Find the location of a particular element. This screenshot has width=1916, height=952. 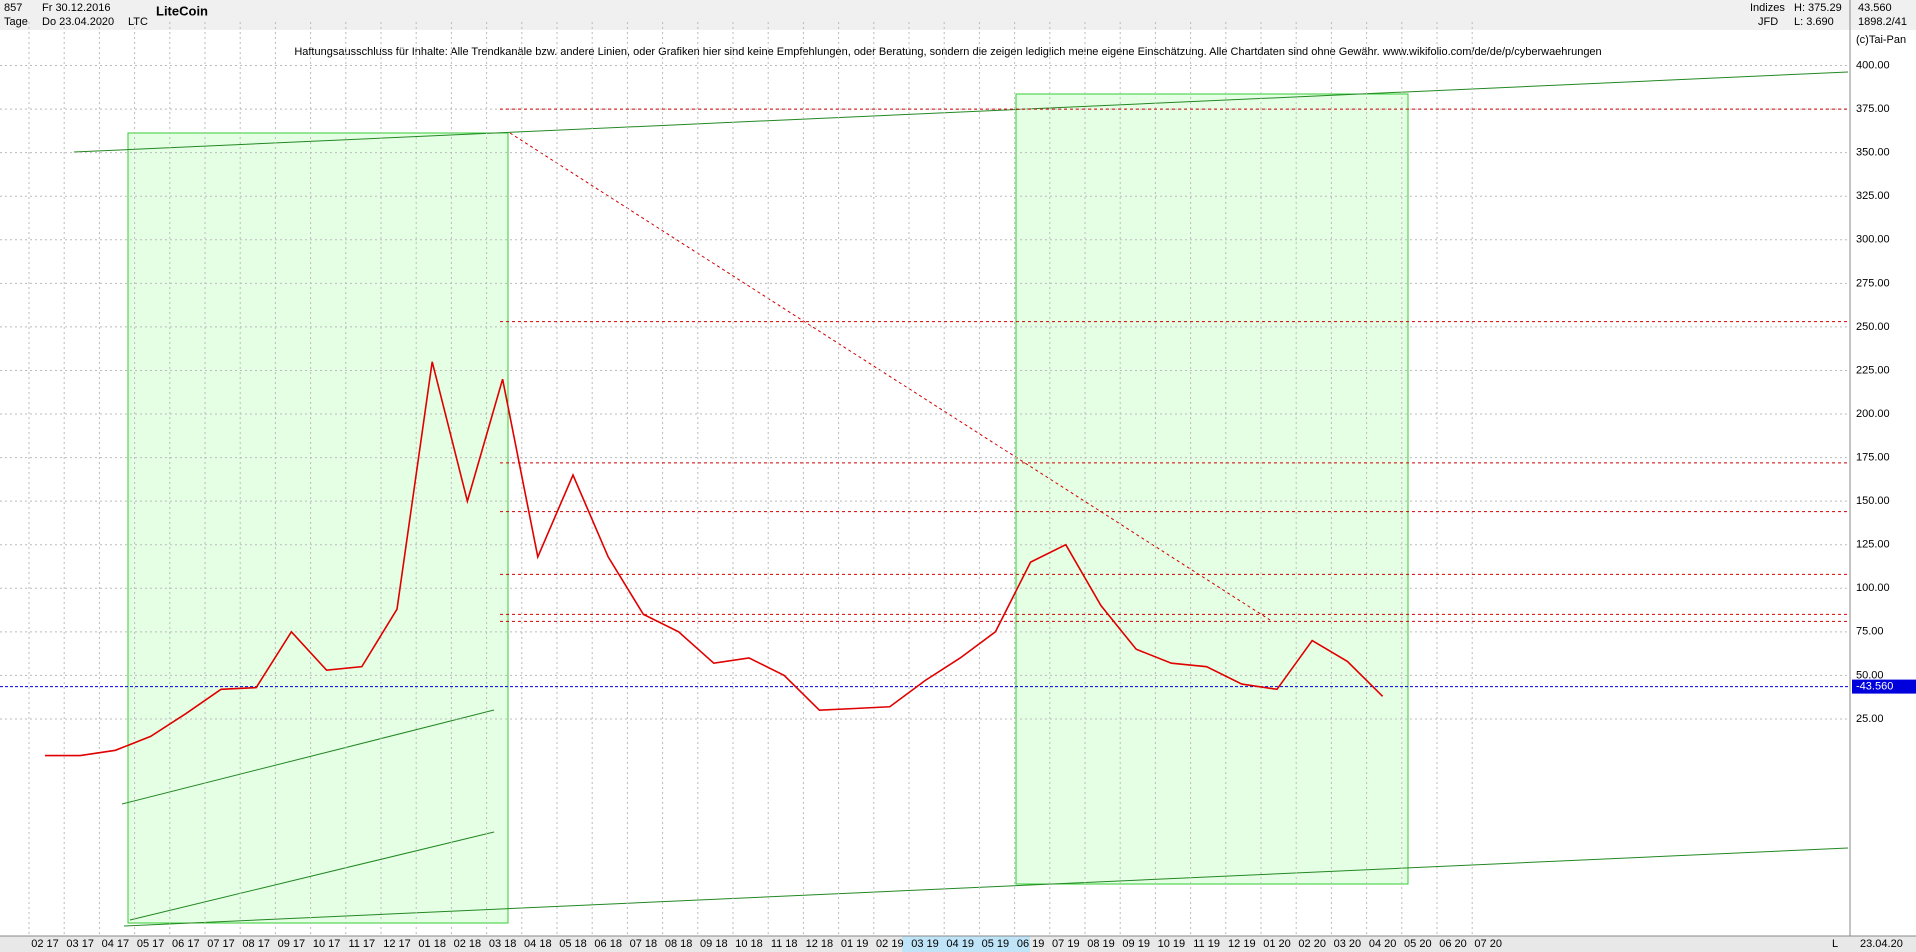

y-tick-label: 25.00 is located at coordinates (1870, 719).